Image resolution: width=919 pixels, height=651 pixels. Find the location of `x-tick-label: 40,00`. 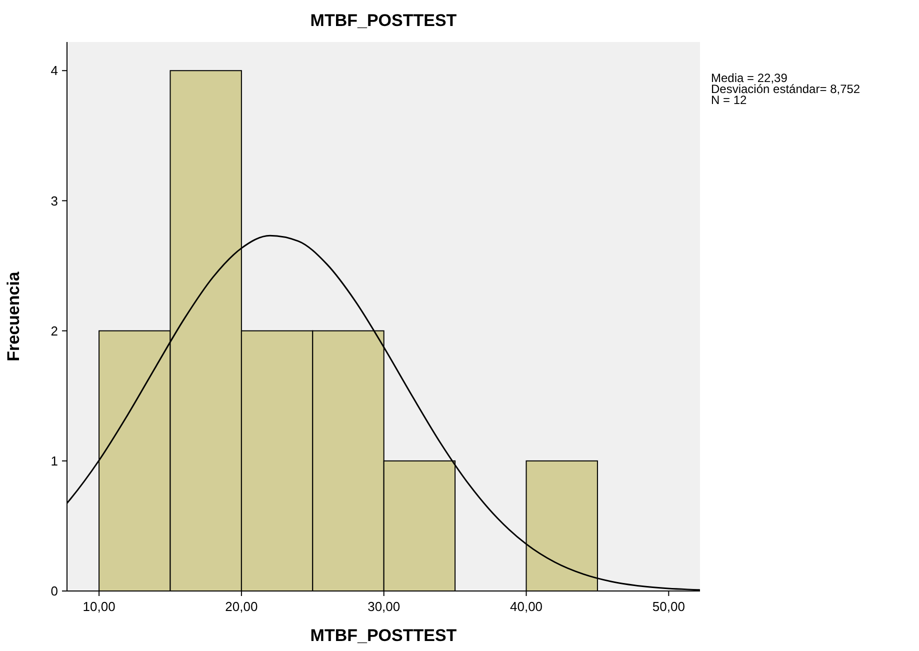

x-tick-label: 40,00 is located at coordinates (526, 606).